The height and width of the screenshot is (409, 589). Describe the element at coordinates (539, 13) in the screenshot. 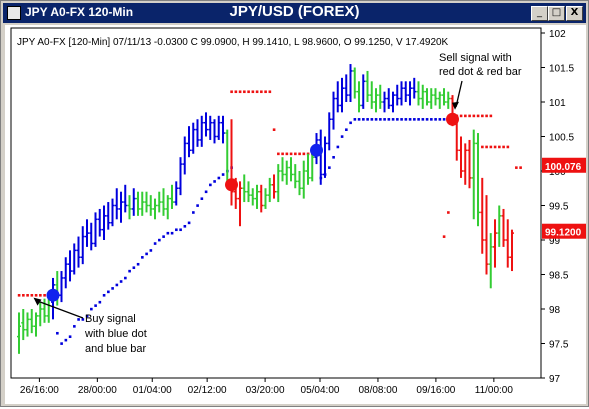

I see `minimize-button: _` at that location.